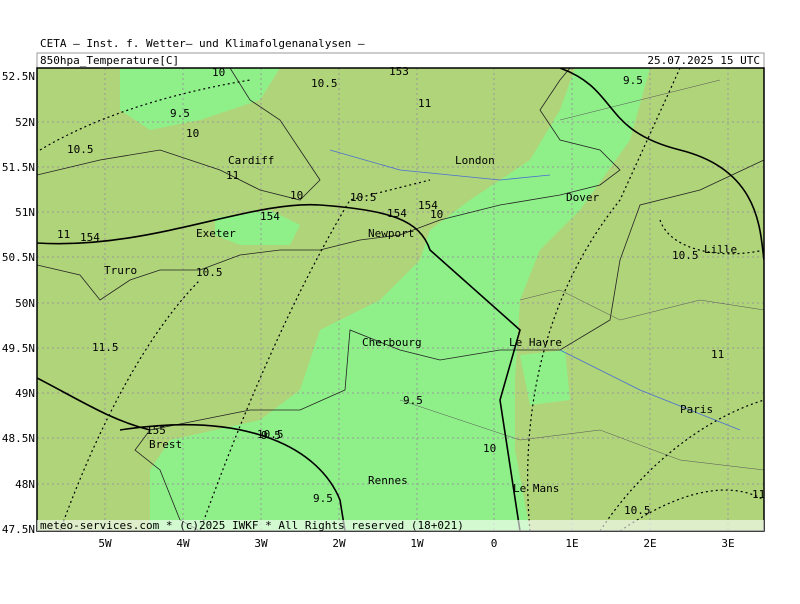 The width and height of the screenshot is (800, 604). What do you see at coordinates (388, 480) in the screenshot?
I see `place-label: Rennes` at bounding box center [388, 480].